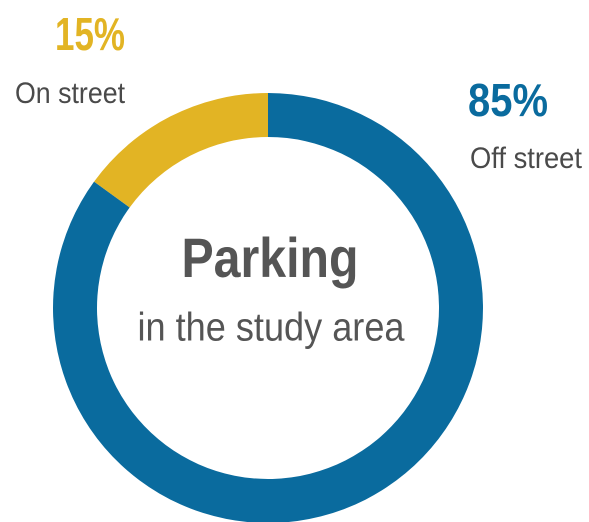 This screenshot has width=589, height=522. Describe the element at coordinates (70, 93) in the screenshot. I see `category-label: On street` at that location.